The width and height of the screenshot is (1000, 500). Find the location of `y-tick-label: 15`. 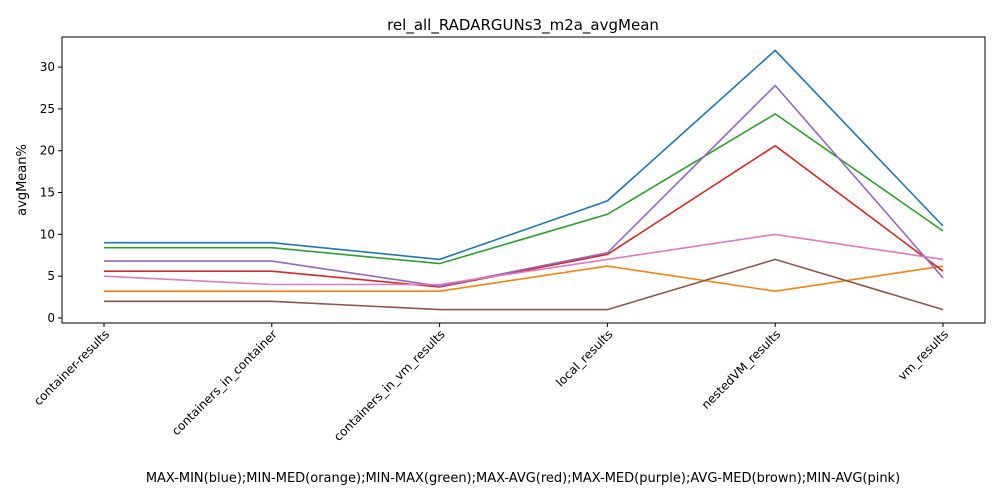

y-tick-label: 15 is located at coordinates (47, 193).